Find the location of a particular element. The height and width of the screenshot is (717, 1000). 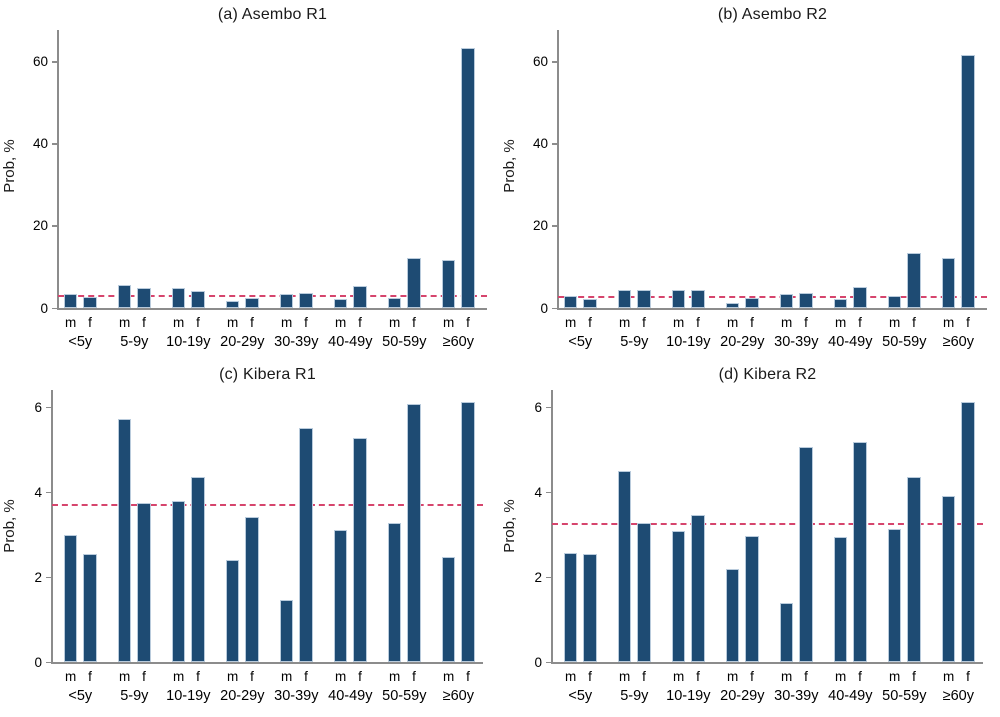

bar-m-≥60y is located at coordinates (948, 283).